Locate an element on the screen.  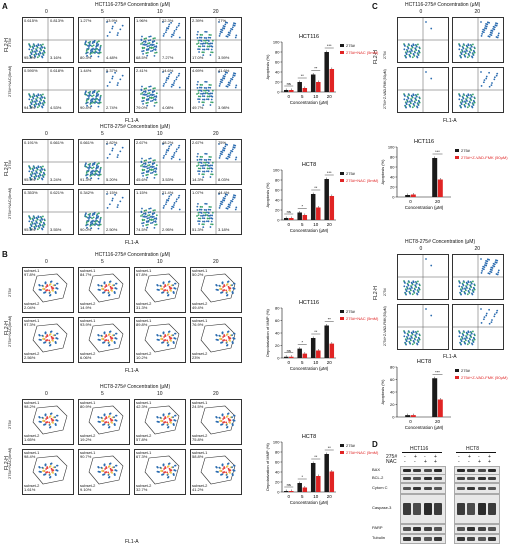
flow-plot: 1.07% 44.4% 51.3% 3.18% is located at coordinates (216, 212).